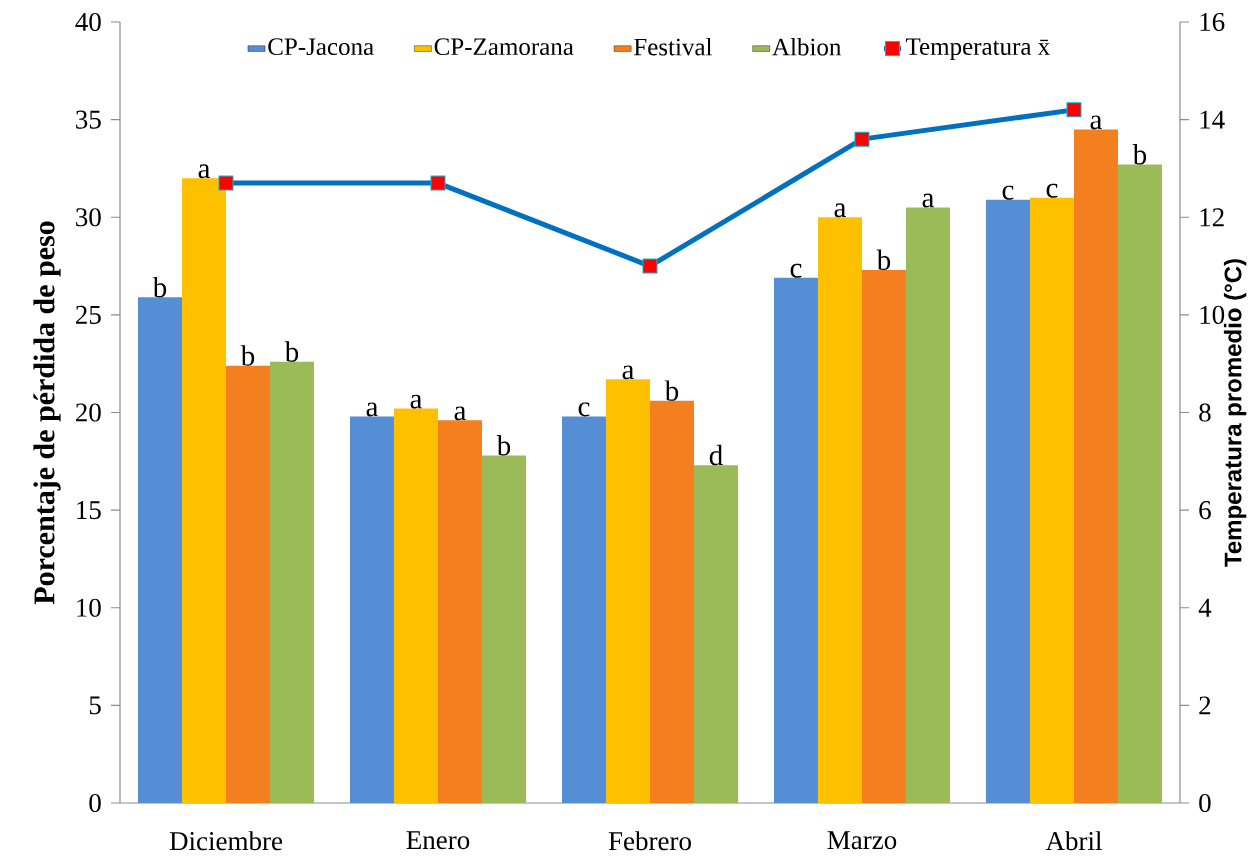 This screenshot has width=1249, height=865. I want to click on y2-axis-title: Temperatura promedio (°C), so click(1235, 413).